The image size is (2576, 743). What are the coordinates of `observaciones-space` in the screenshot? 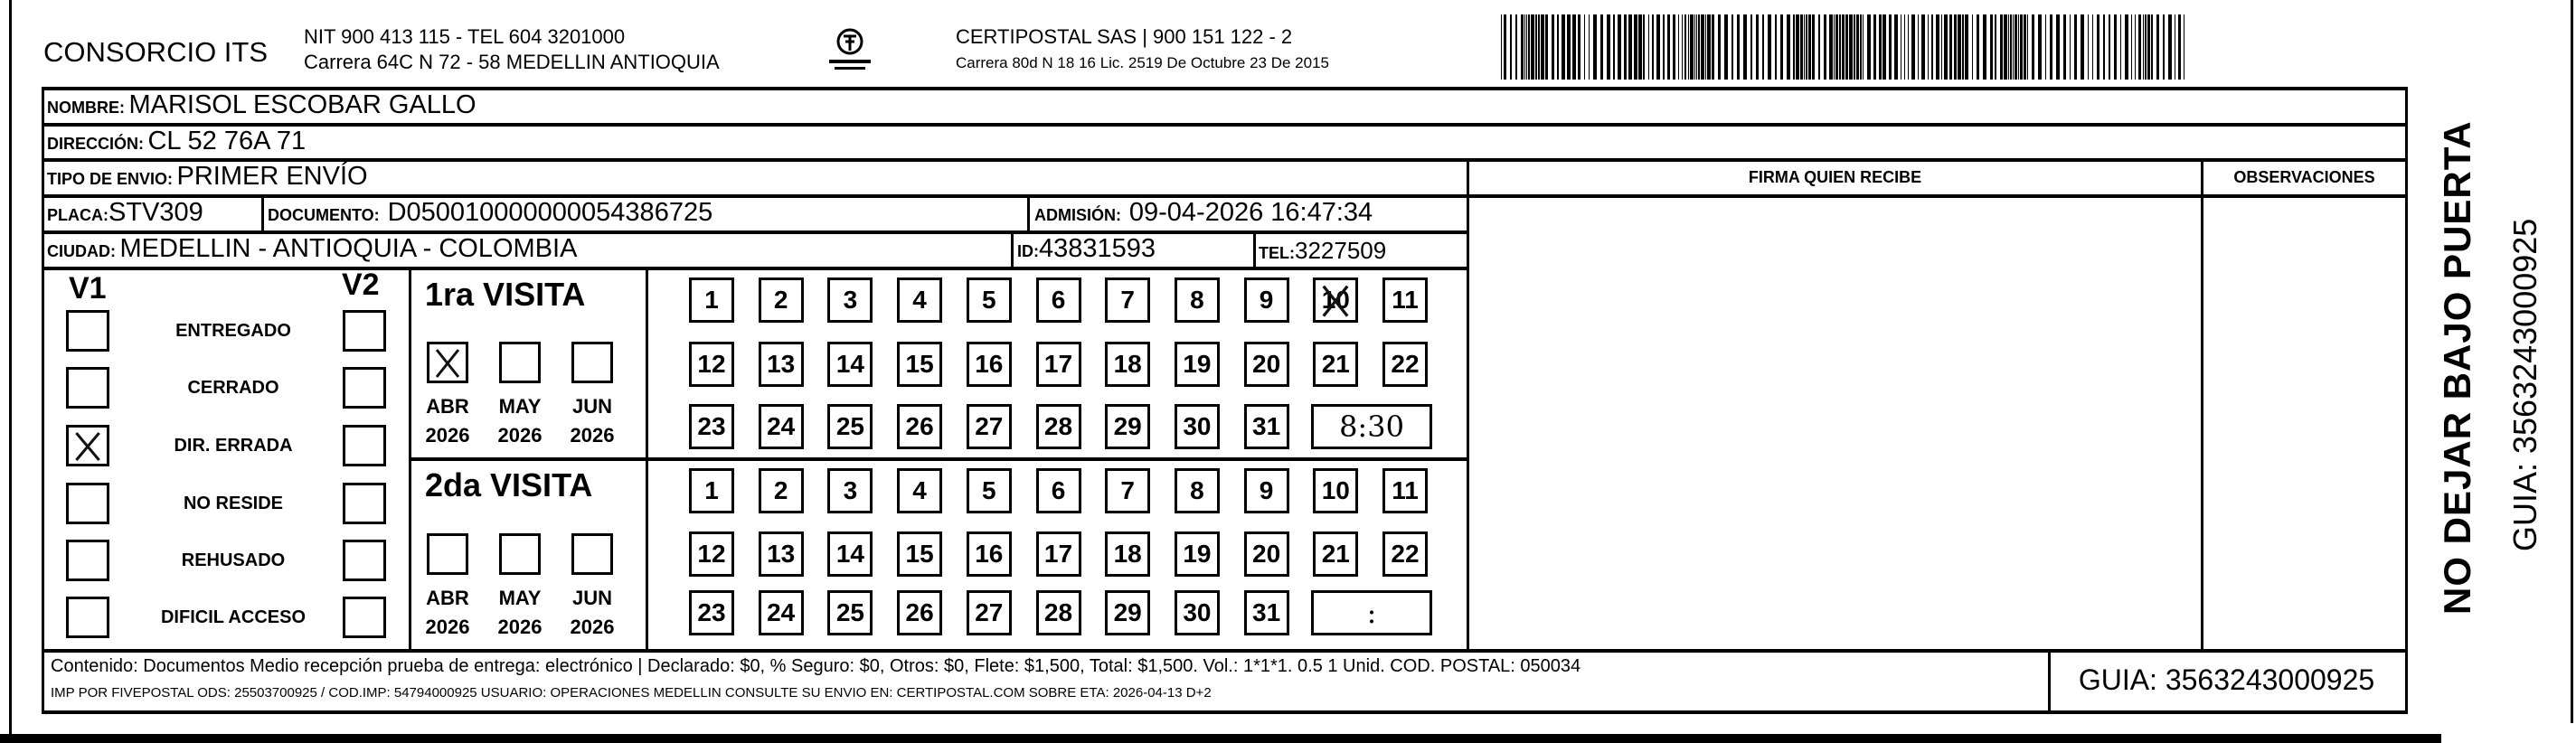 It's located at (2304, 423).